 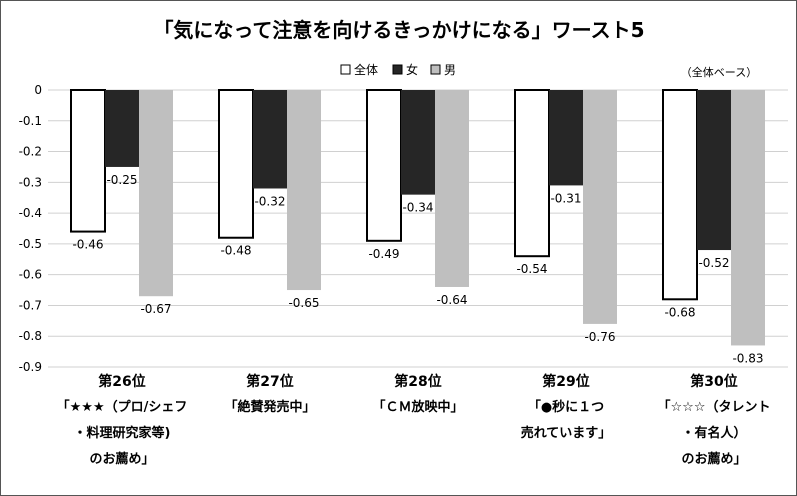 What do you see at coordinates (451, 300) in the screenshot?
I see `data-label: -0.64` at bounding box center [451, 300].